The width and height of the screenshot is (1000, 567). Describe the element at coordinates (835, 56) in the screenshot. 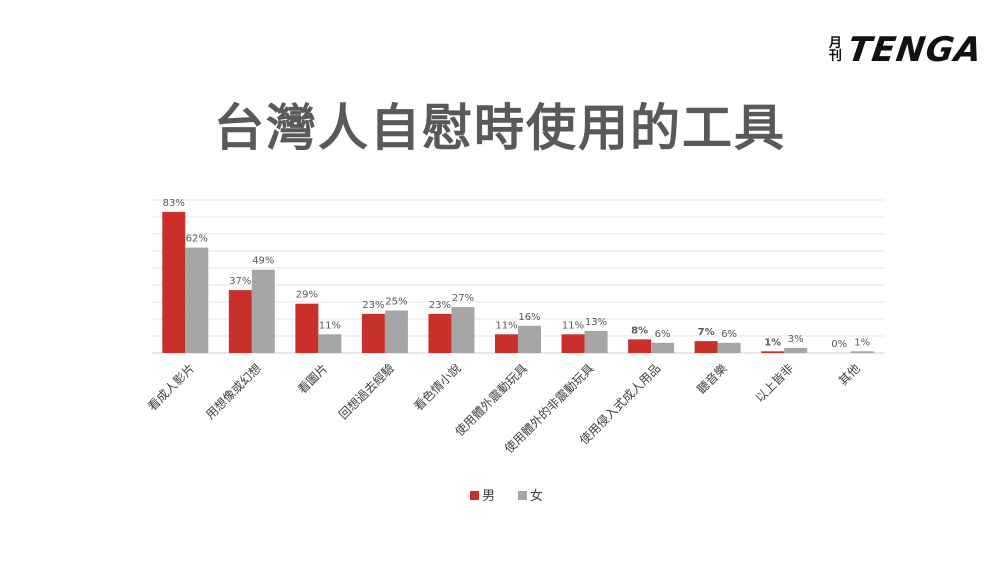

I see `logo-mark-bottom: 刊` at that location.